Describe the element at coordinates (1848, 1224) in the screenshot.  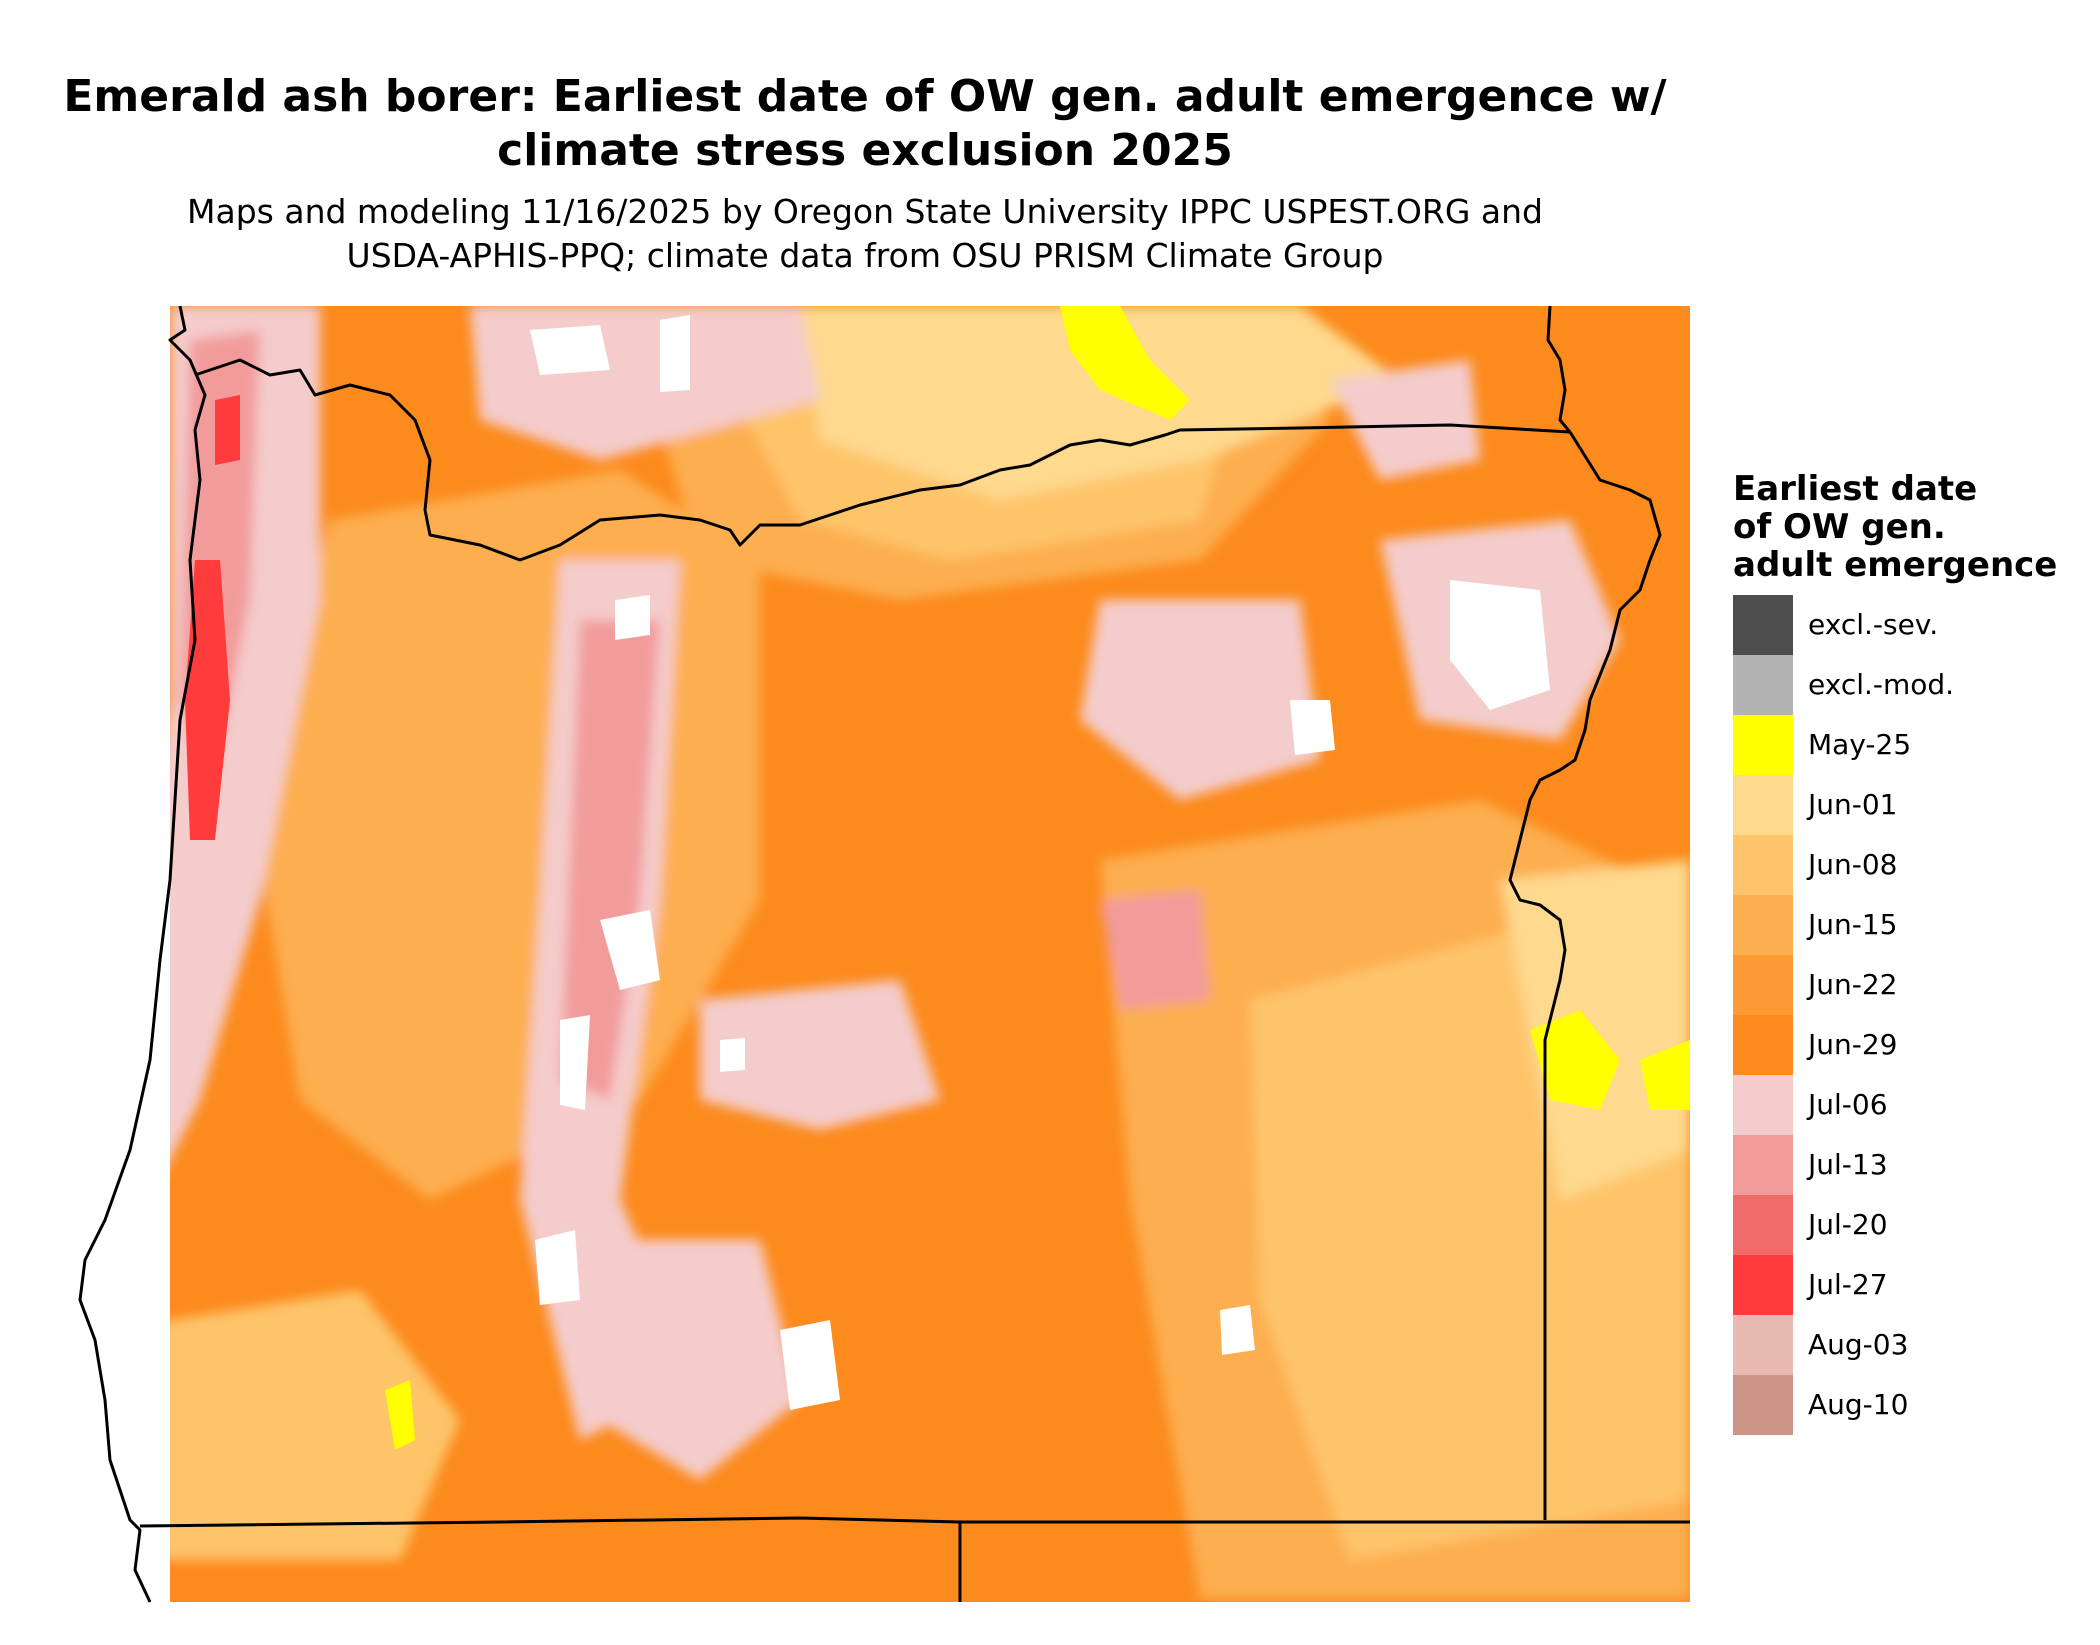
I see `legend-label: Jul-20` at that location.